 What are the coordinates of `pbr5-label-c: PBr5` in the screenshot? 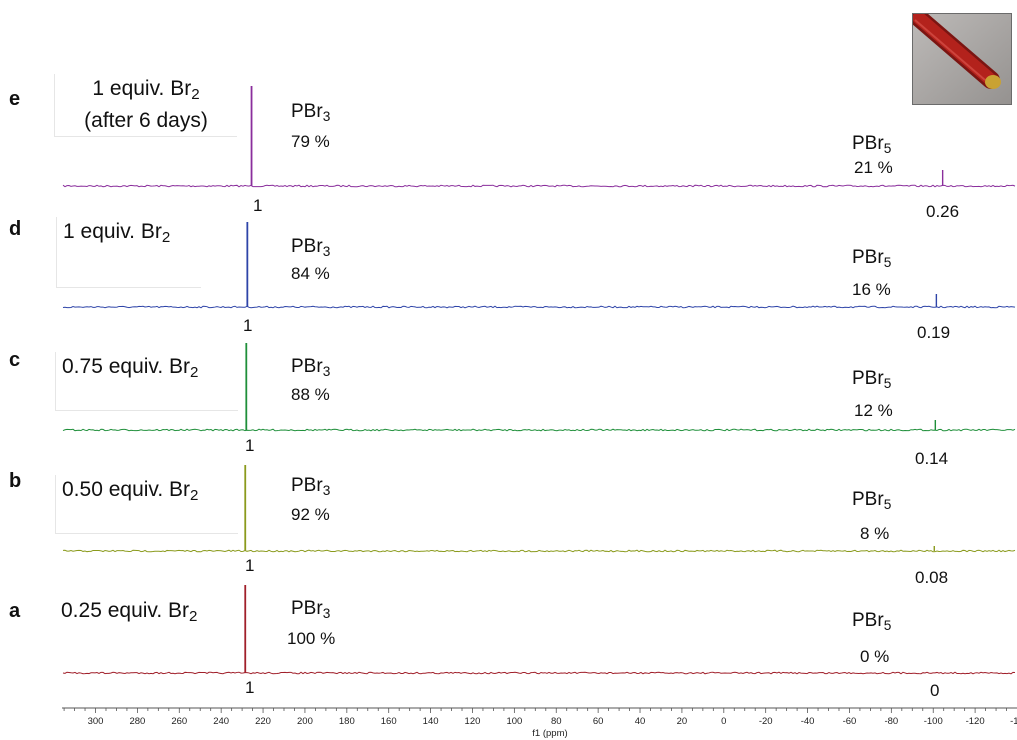 It's located at (872, 379).